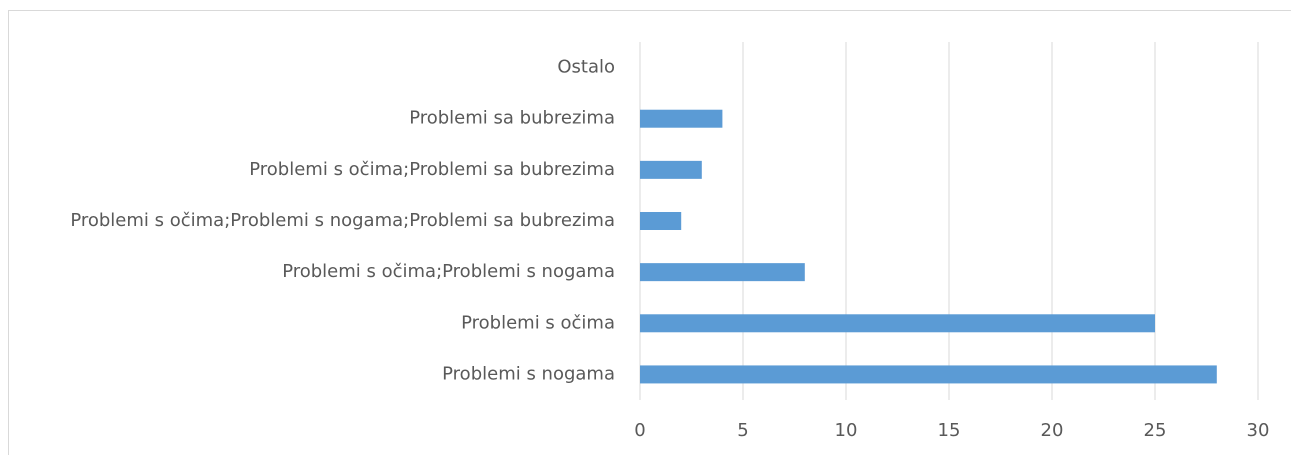 The height and width of the screenshot is (455, 1291). I want to click on y-tick-label: Problemi s nogama, so click(528, 373).